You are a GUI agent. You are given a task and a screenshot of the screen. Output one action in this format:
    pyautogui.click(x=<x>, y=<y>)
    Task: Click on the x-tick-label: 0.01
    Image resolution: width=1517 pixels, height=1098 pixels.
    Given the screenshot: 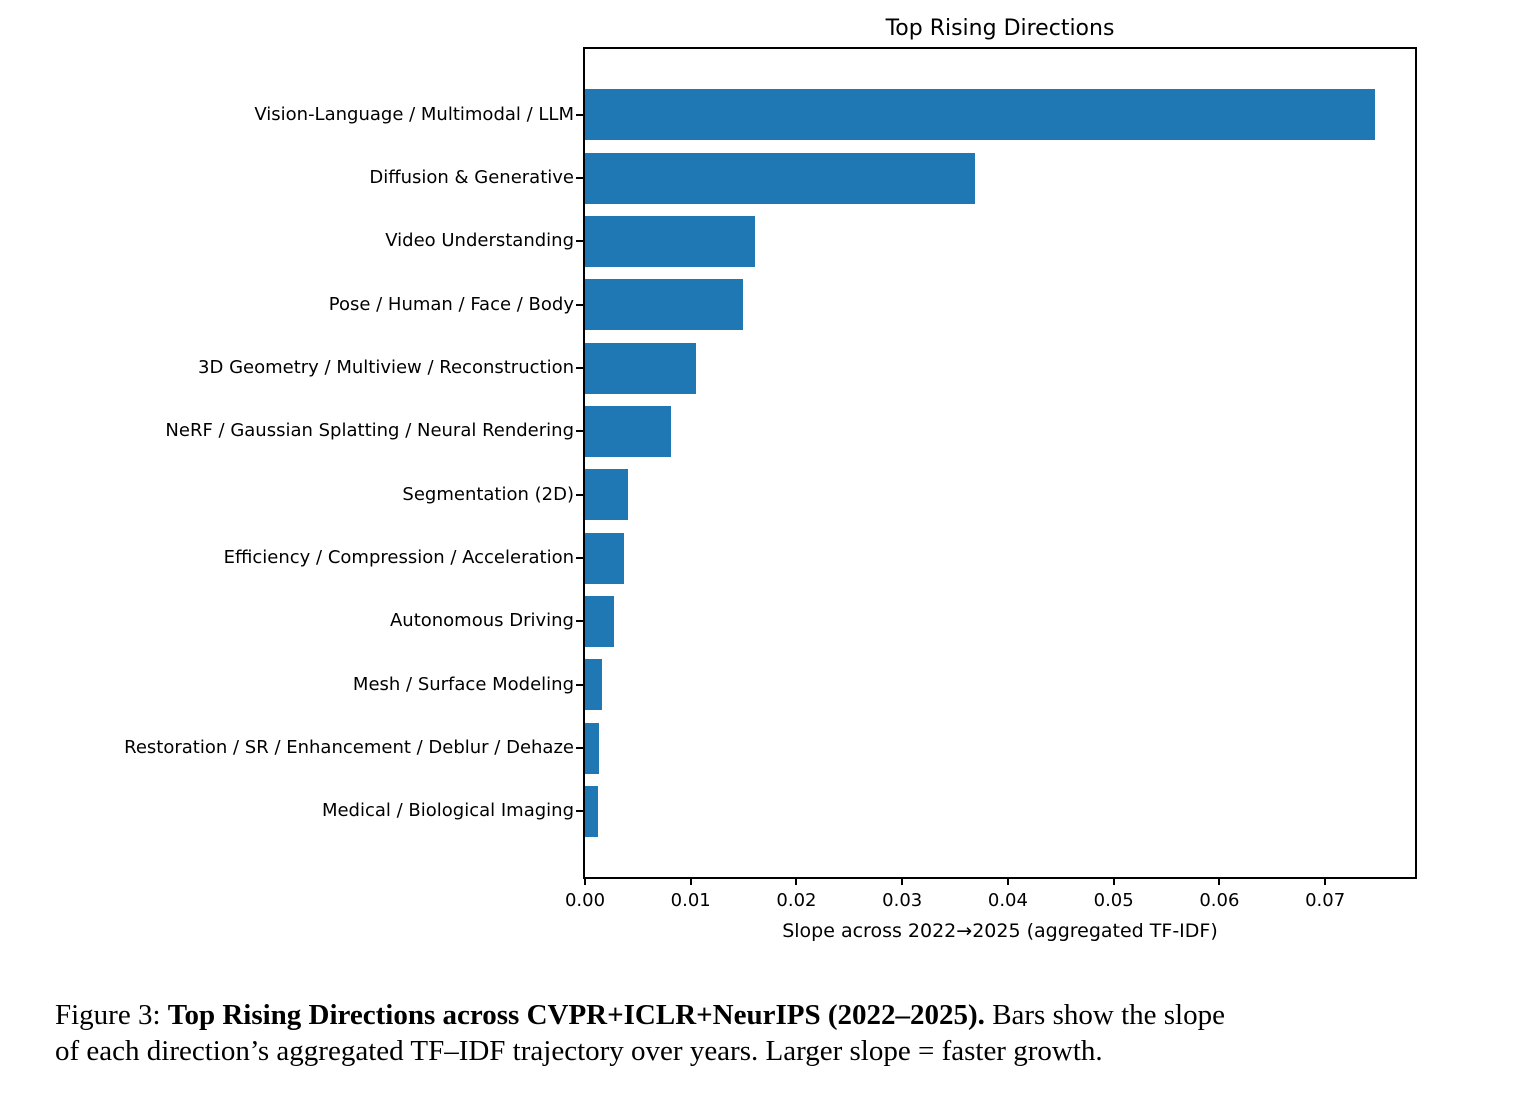 What is the action you would take?
    pyautogui.click(x=690, y=900)
    